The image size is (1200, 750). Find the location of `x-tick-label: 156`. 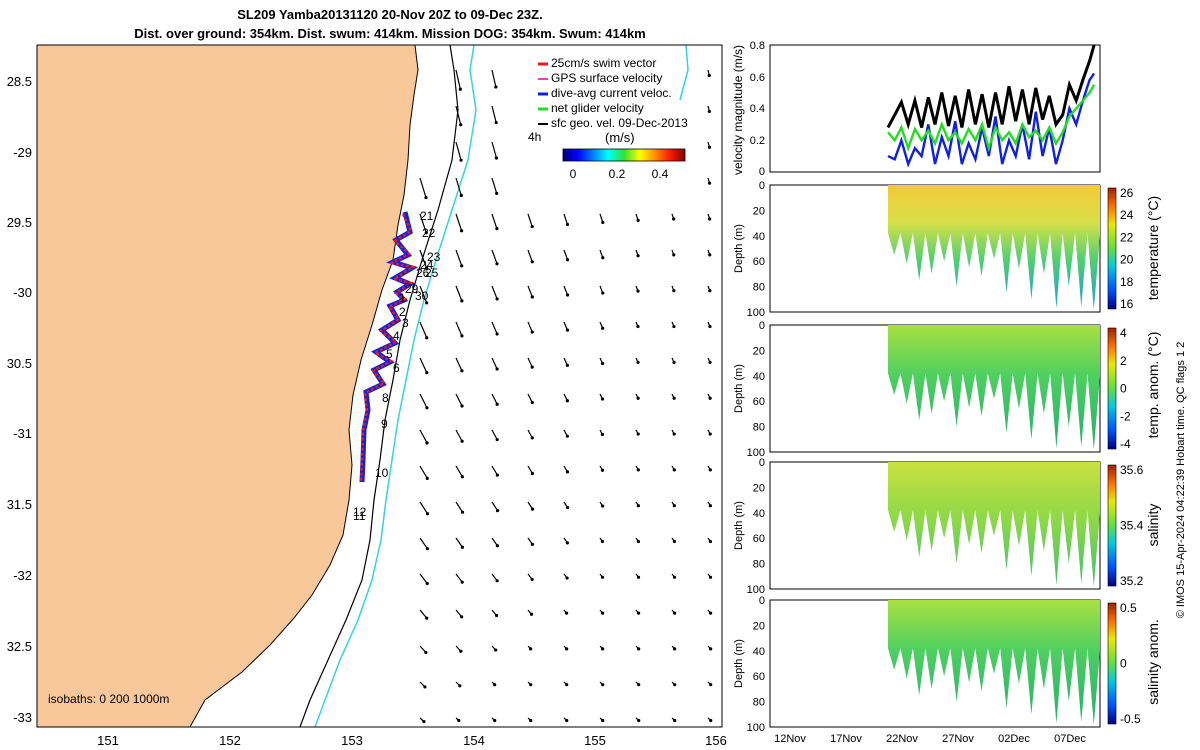

x-tick-label: 156 is located at coordinates (716, 740).